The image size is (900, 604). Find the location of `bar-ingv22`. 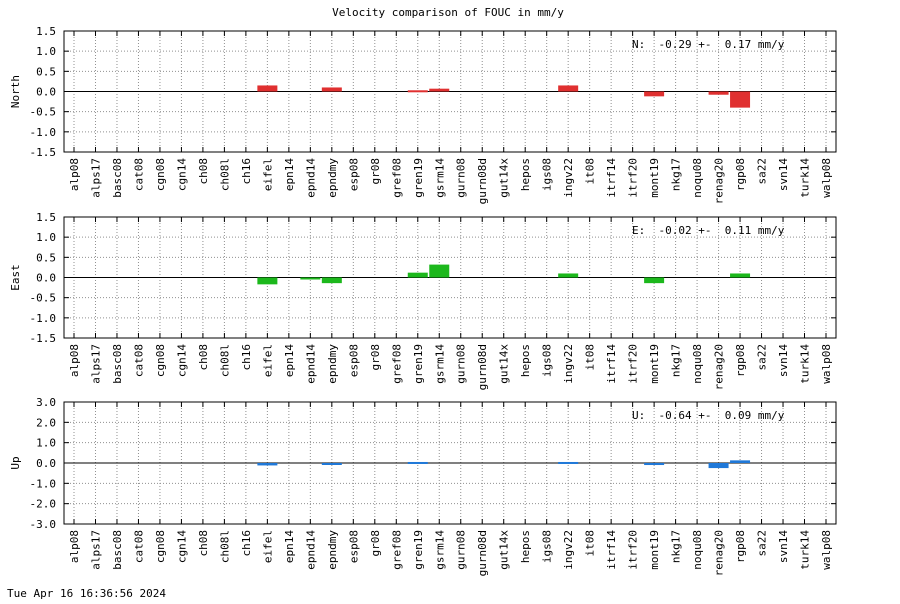

bar-ingv22 is located at coordinates (568, 462).